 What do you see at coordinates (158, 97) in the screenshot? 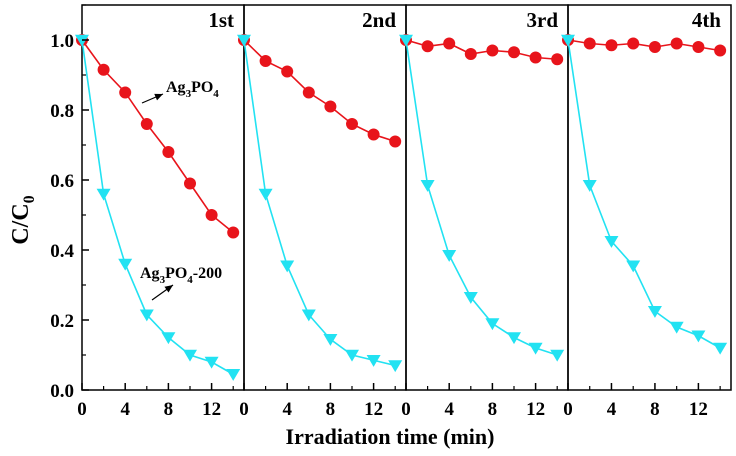
I see `arrow-ag3po4-head` at bounding box center [158, 97].